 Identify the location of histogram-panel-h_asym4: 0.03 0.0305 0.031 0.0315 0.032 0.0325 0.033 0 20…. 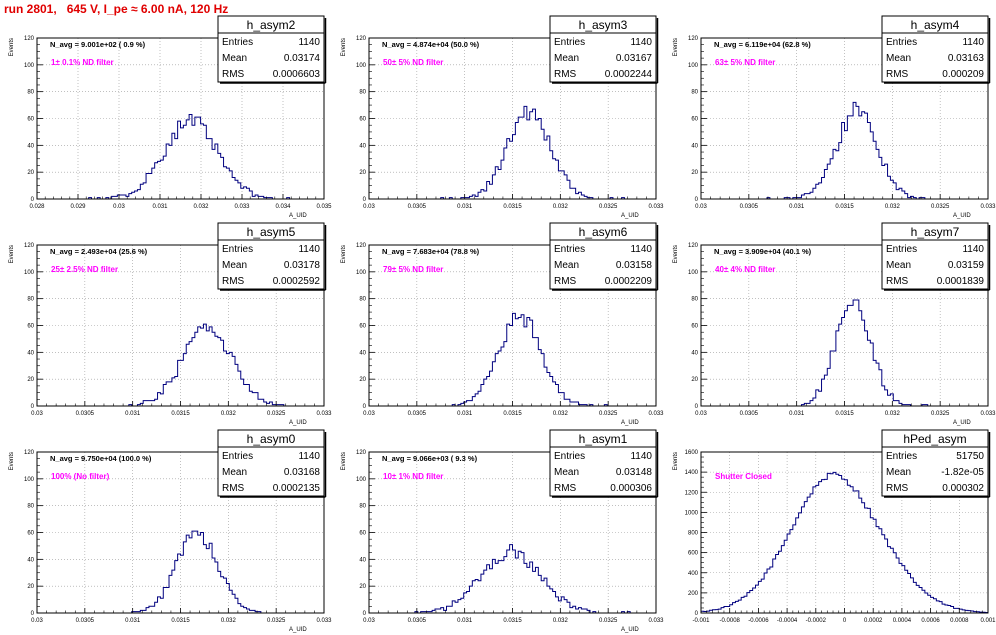
(830, 117).